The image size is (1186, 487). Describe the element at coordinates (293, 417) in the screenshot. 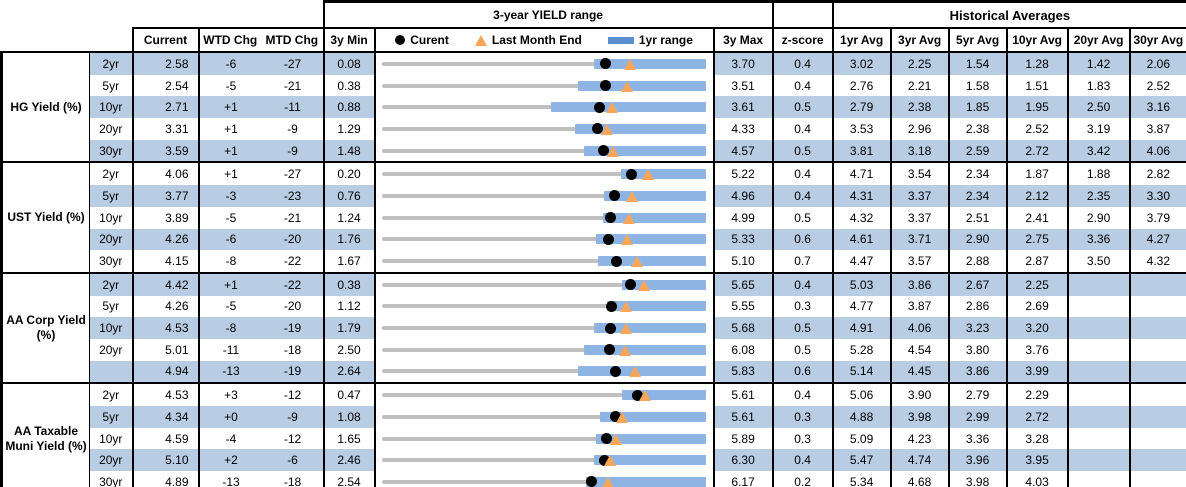

I see `mtd-chg-value: -9` at that location.